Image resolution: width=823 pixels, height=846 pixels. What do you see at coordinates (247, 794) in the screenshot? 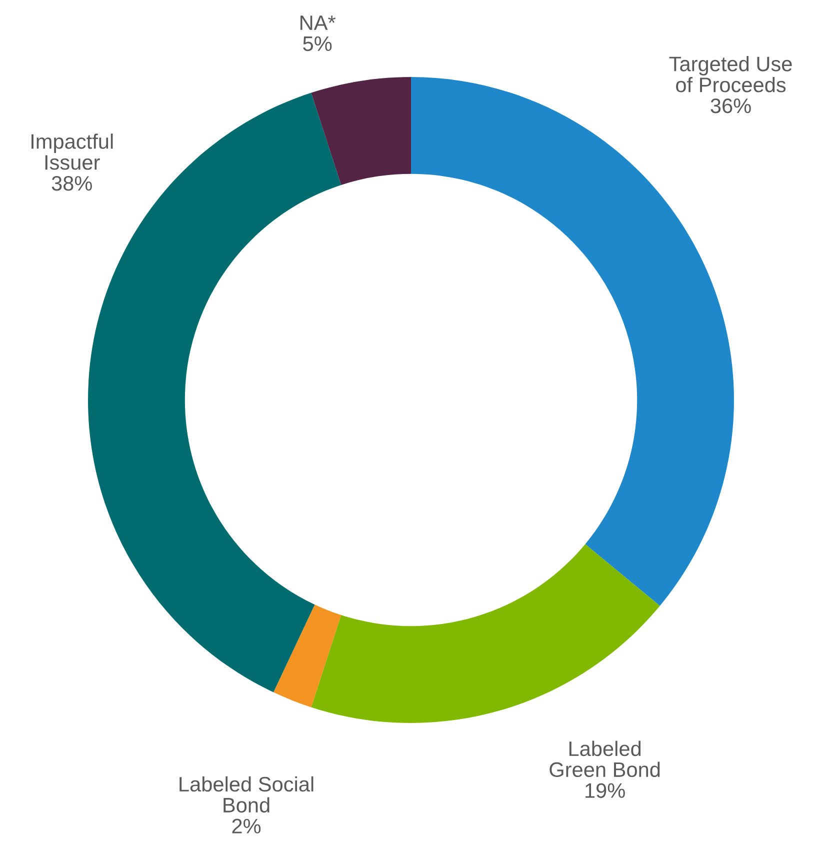
I see `slice-label: Labeled Social Bond` at bounding box center [247, 794].